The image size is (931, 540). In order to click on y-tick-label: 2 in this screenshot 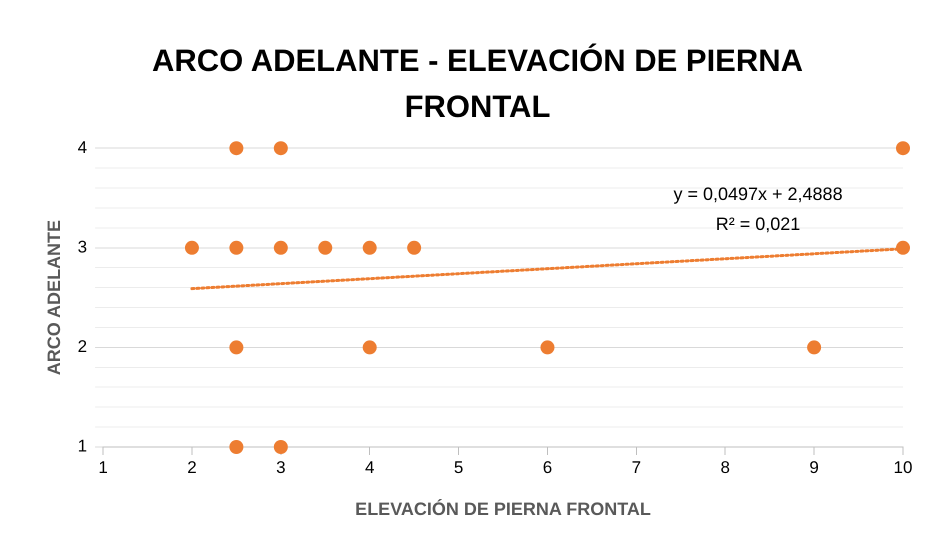, I will do `click(83, 346)`.